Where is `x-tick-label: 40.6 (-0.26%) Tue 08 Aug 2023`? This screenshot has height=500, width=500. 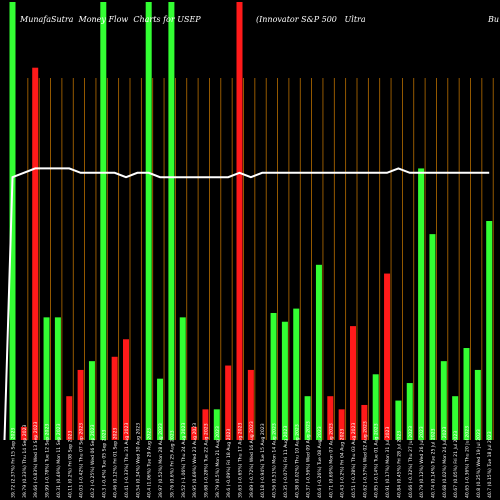
x-tick-label: 40.6 (-0.26%) Tue 08 Aug 2023 is located at coordinates (320, 462).